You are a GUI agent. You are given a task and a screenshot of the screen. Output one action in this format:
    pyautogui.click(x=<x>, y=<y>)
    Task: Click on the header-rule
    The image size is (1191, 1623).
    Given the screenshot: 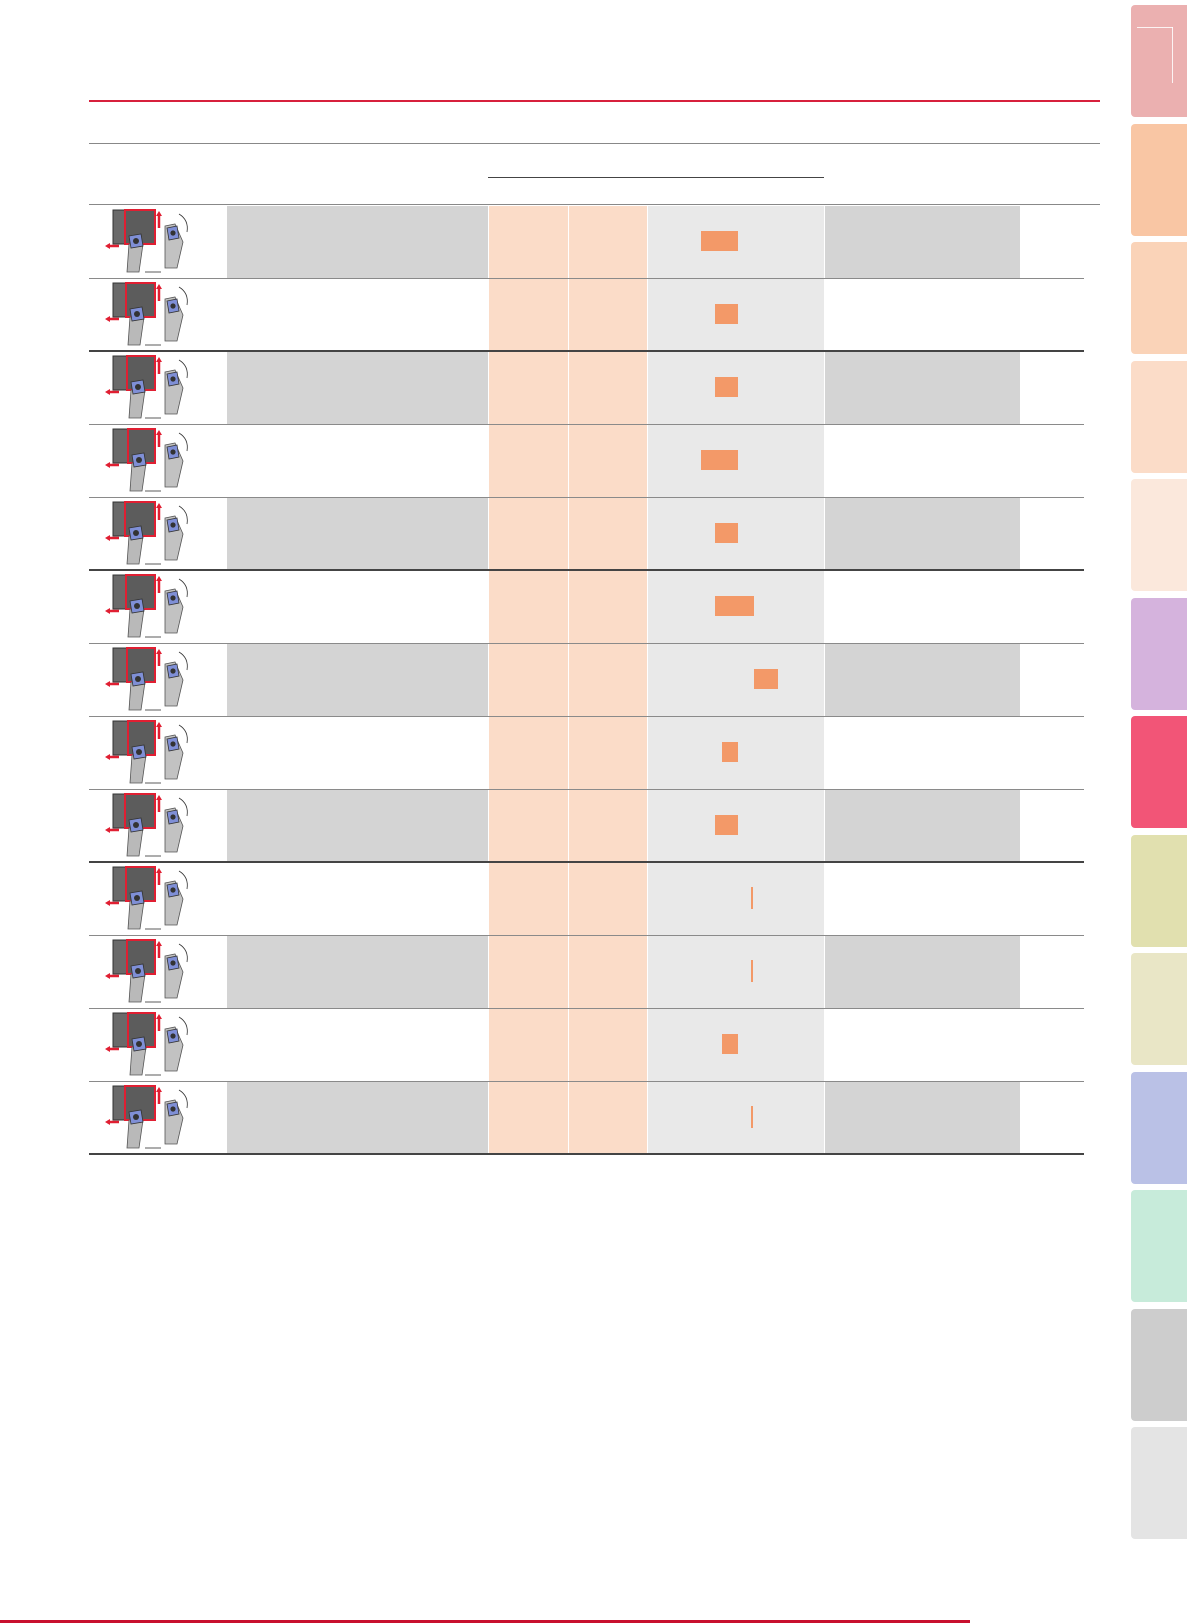 What is the action you would take?
    pyautogui.click(x=594, y=101)
    